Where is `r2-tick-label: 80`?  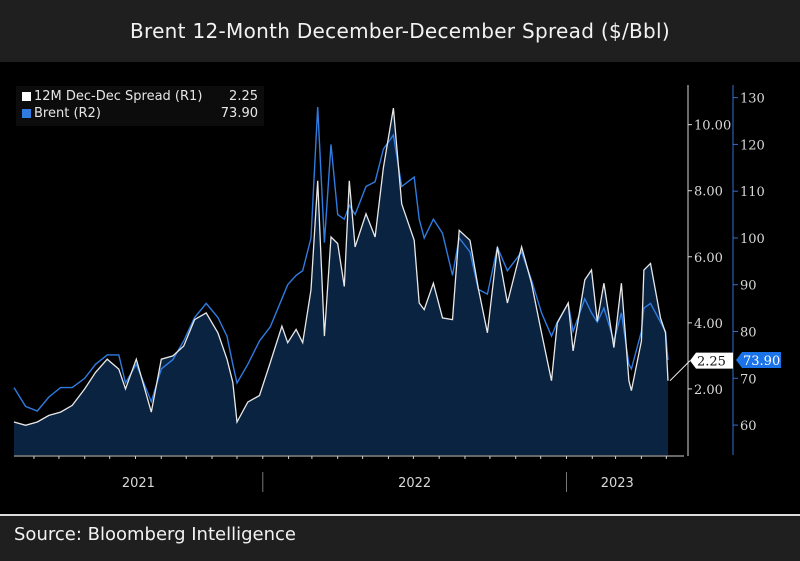
r2-tick-label: 80 is located at coordinates (748, 333).